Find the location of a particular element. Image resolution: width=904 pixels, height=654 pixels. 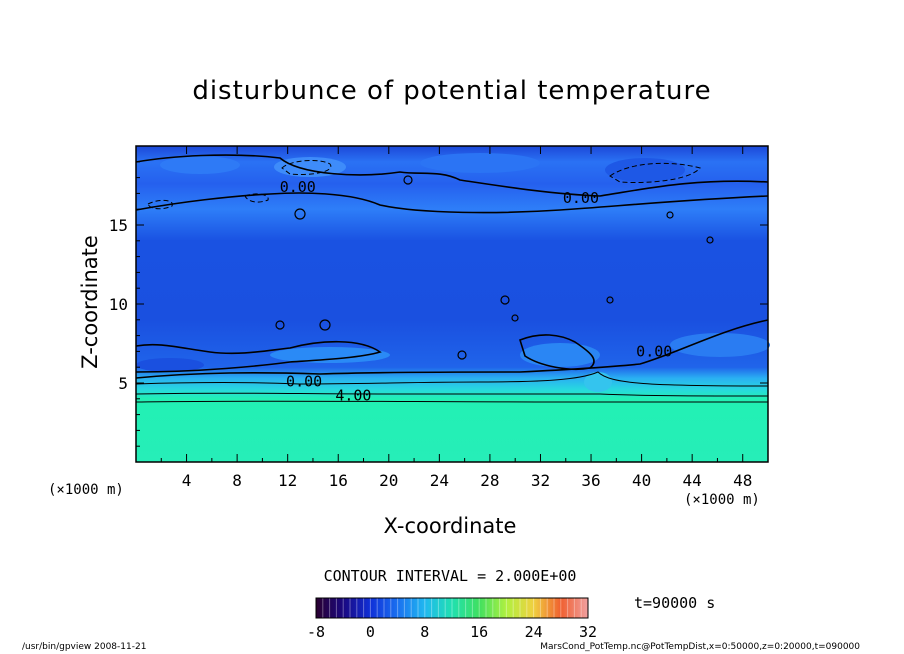

x-tick-label: 24 is located at coordinates (439, 480).